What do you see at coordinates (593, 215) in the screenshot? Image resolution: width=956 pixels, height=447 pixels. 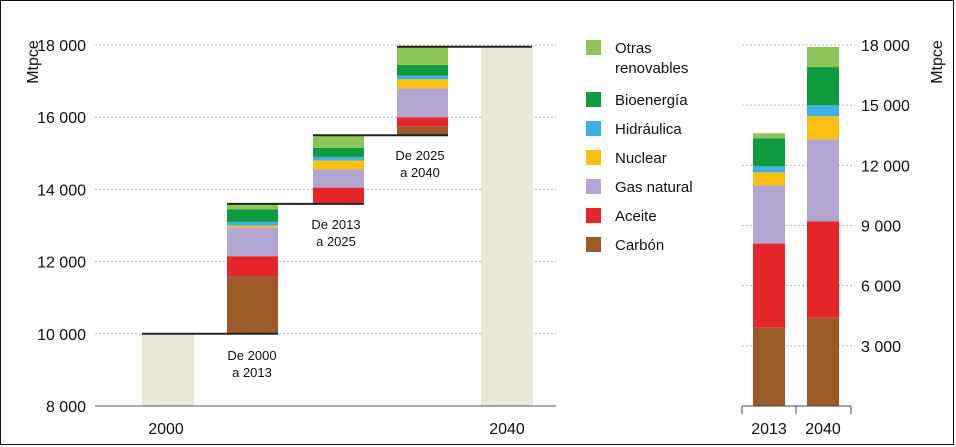 I see `legend-swatch-aceite` at bounding box center [593, 215].